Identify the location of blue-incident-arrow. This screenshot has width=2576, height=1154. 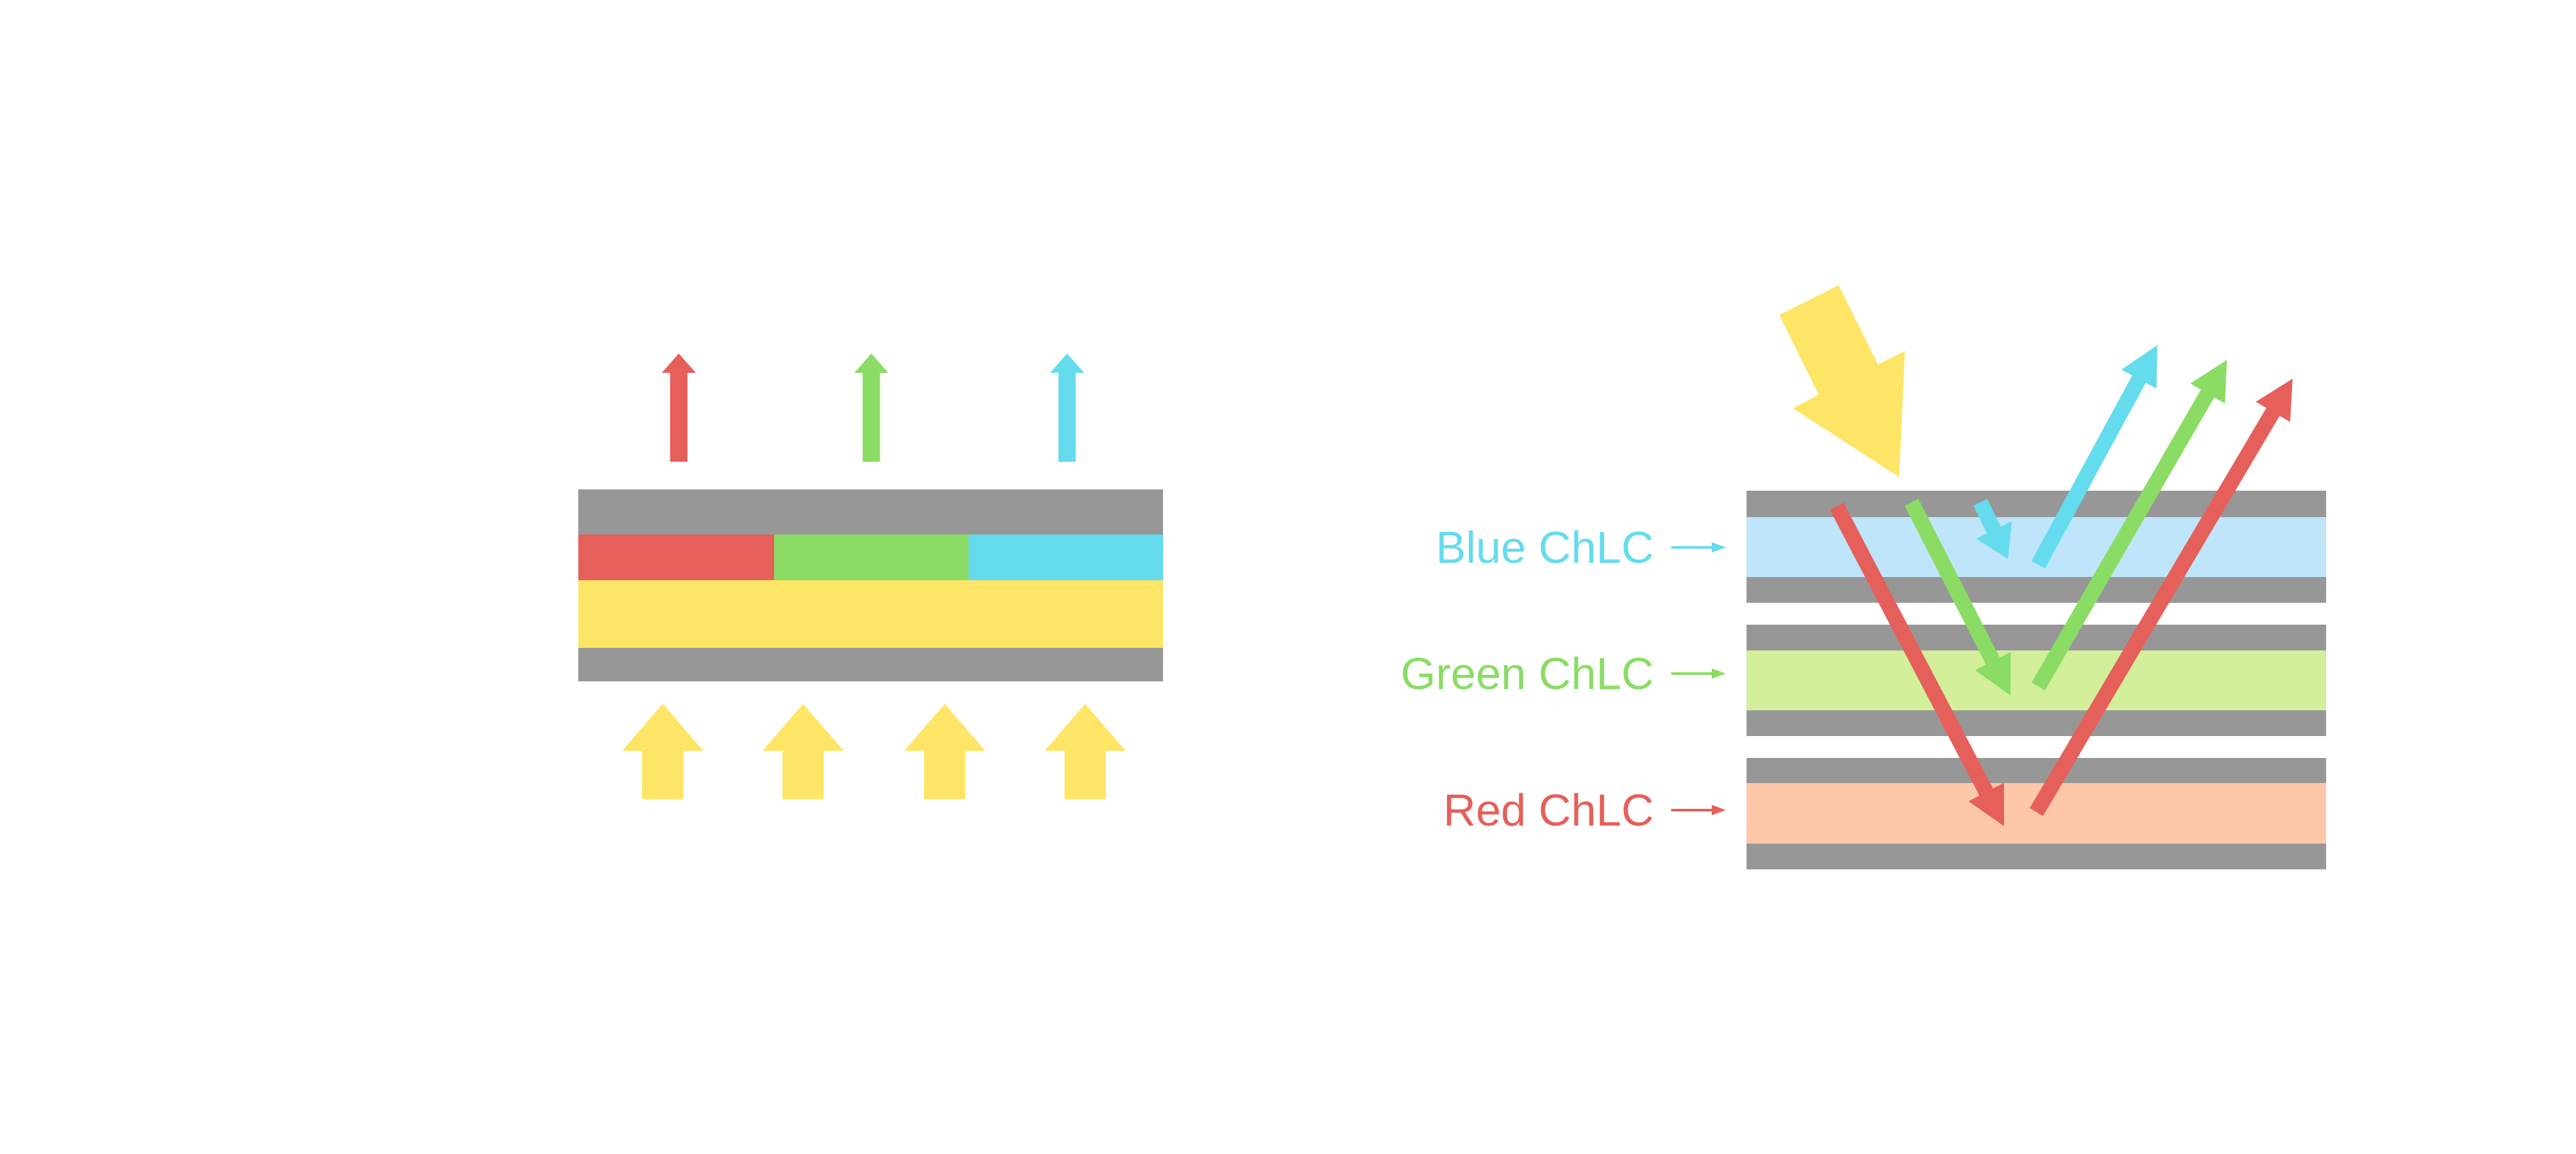
(1993, 528).